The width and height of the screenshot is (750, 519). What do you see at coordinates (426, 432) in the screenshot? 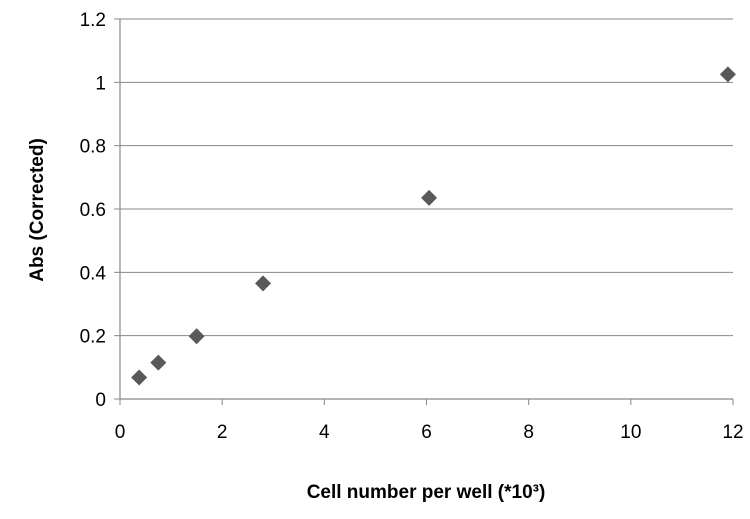
I see `x-tick-label: 6` at bounding box center [426, 432].